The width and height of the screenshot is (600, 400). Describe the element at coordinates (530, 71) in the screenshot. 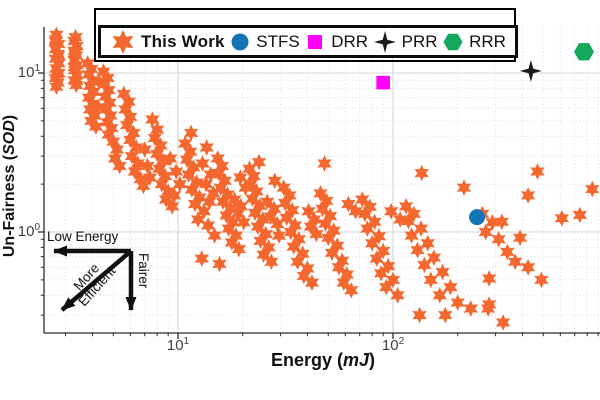

I see `series-prr` at that location.